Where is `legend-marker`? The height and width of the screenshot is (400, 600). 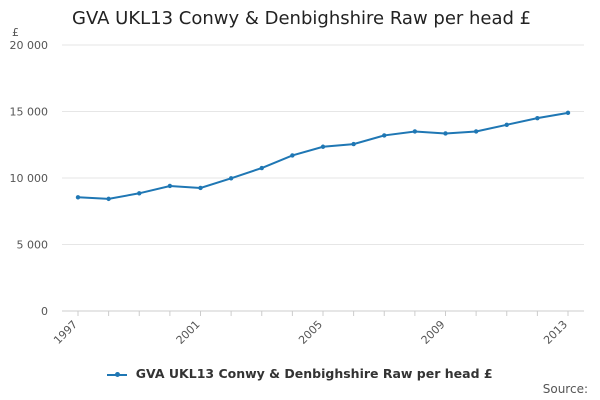 legend-marker is located at coordinates (117, 374).